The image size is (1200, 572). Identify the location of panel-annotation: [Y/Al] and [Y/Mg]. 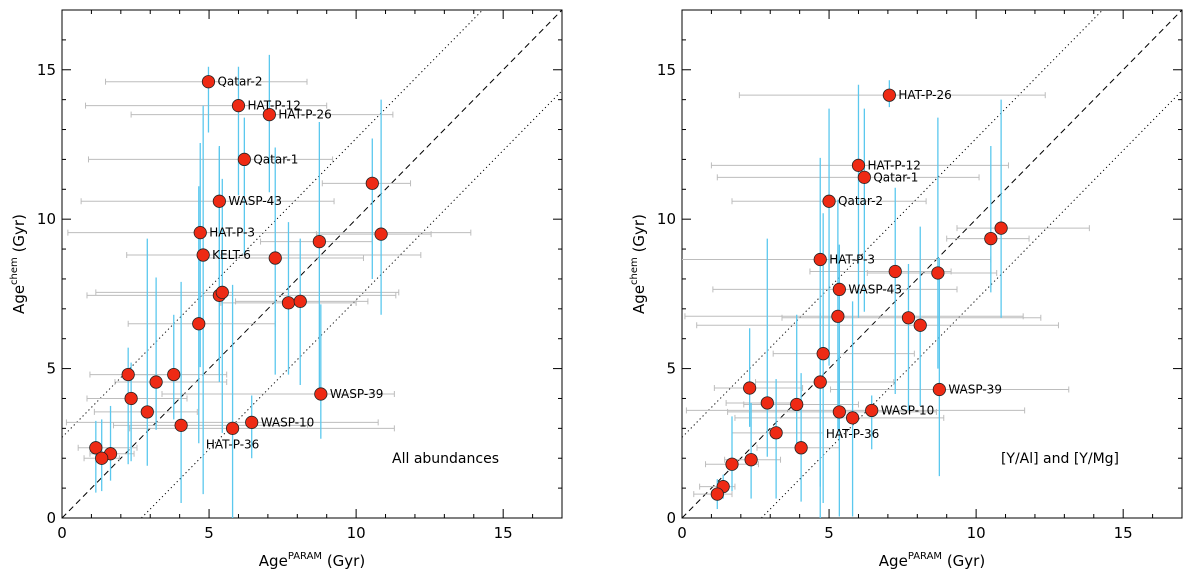
(1060, 459).